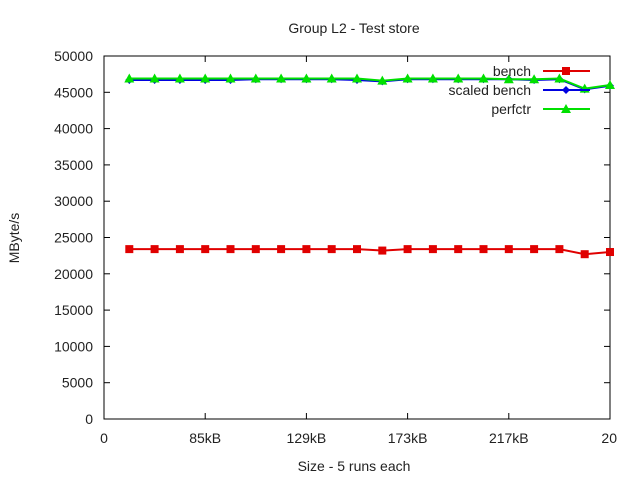 Image resolution: width=640 pixels, height=480 pixels. I want to click on y-tick-label: 25000, so click(73, 238).